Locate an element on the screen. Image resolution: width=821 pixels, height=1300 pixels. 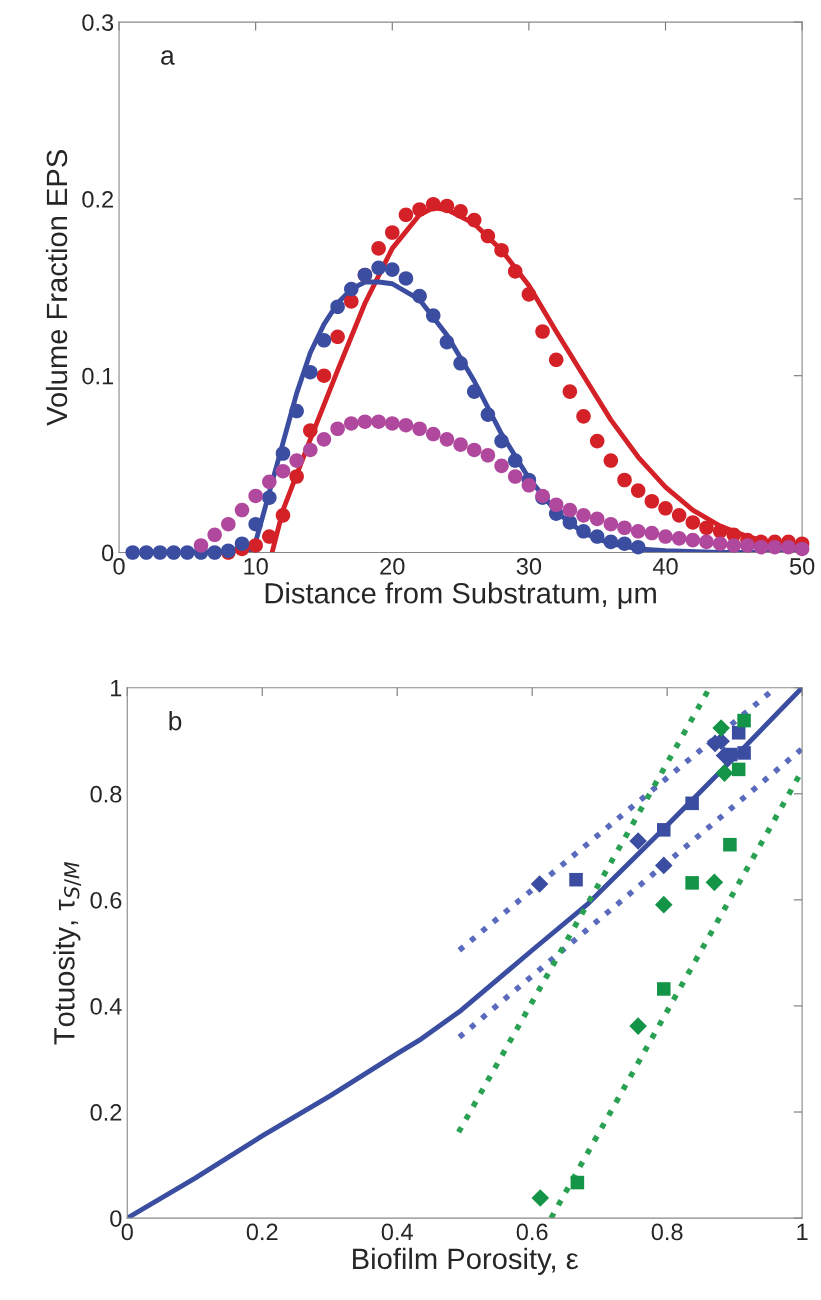
y-tick-label: 0.1 is located at coordinates (98, 376).